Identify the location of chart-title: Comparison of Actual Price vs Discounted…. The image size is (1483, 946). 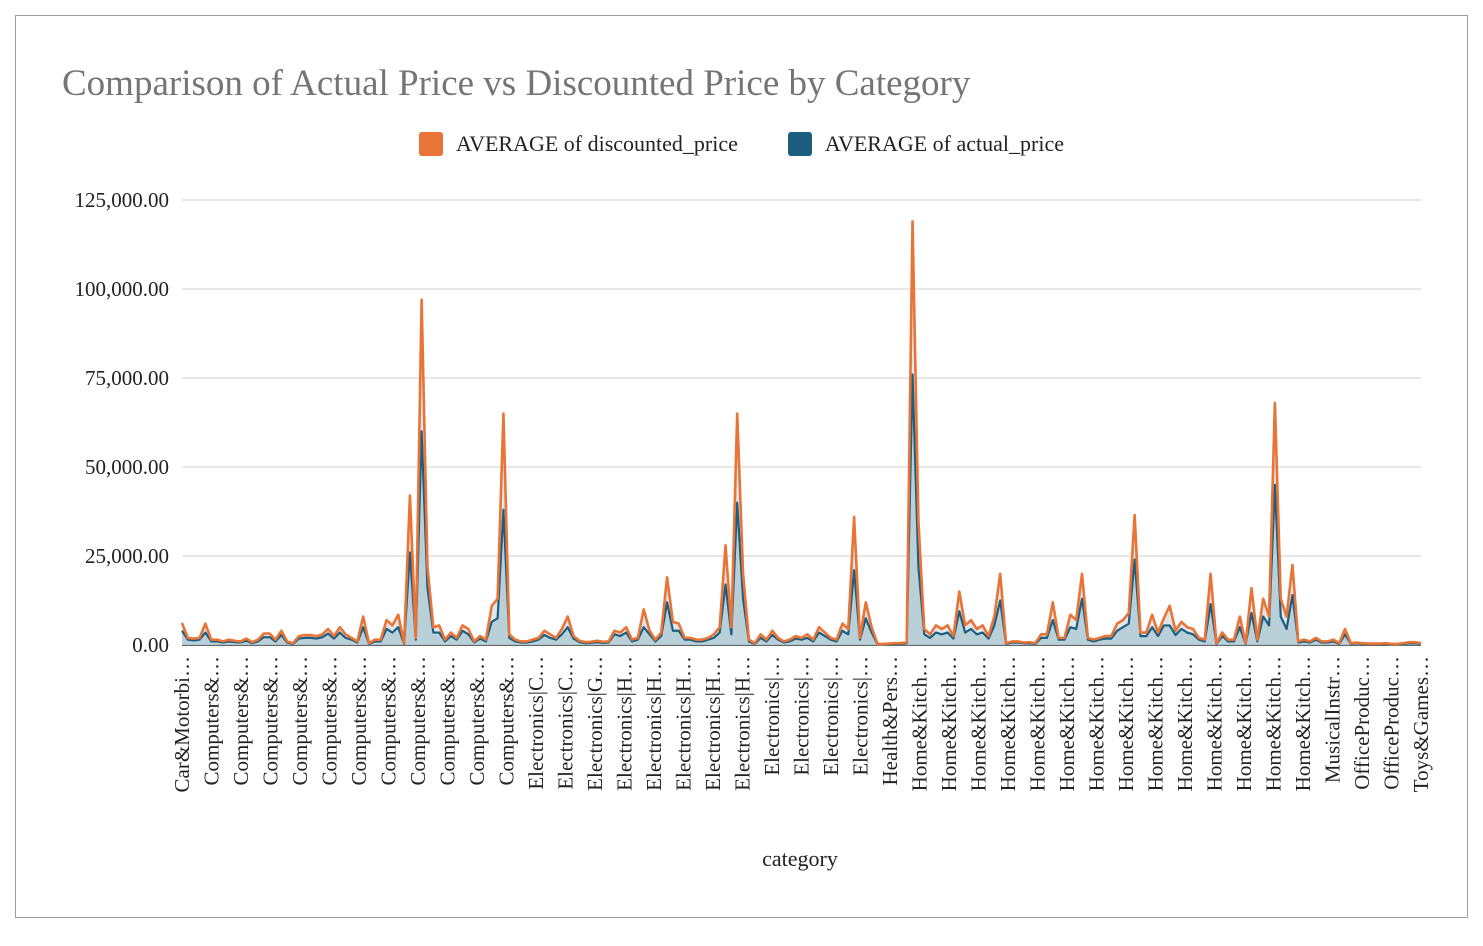
(516, 83).